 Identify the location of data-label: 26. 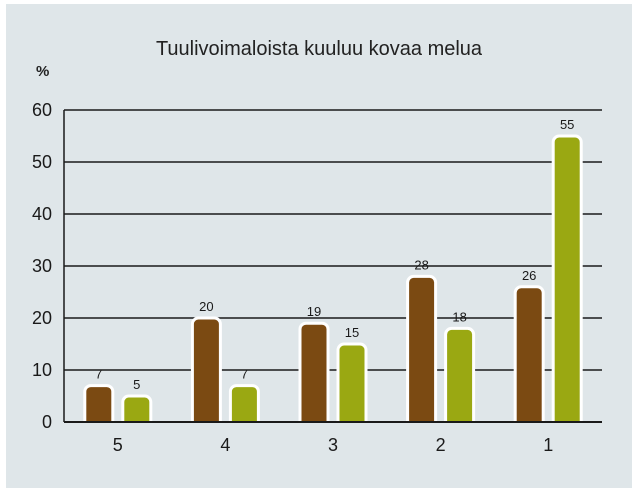
(529, 275).